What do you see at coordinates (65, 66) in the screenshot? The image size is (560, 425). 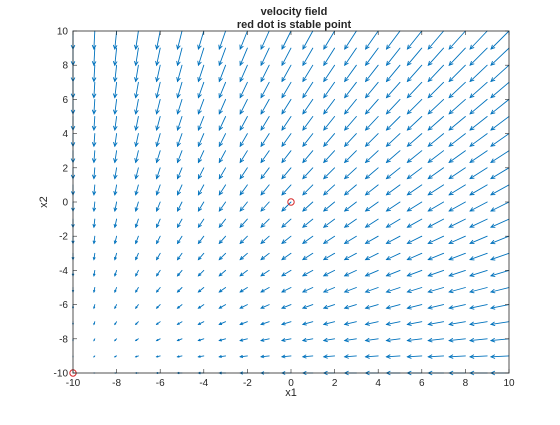 I see `y-tick-label: 8` at bounding box center [65, 66].